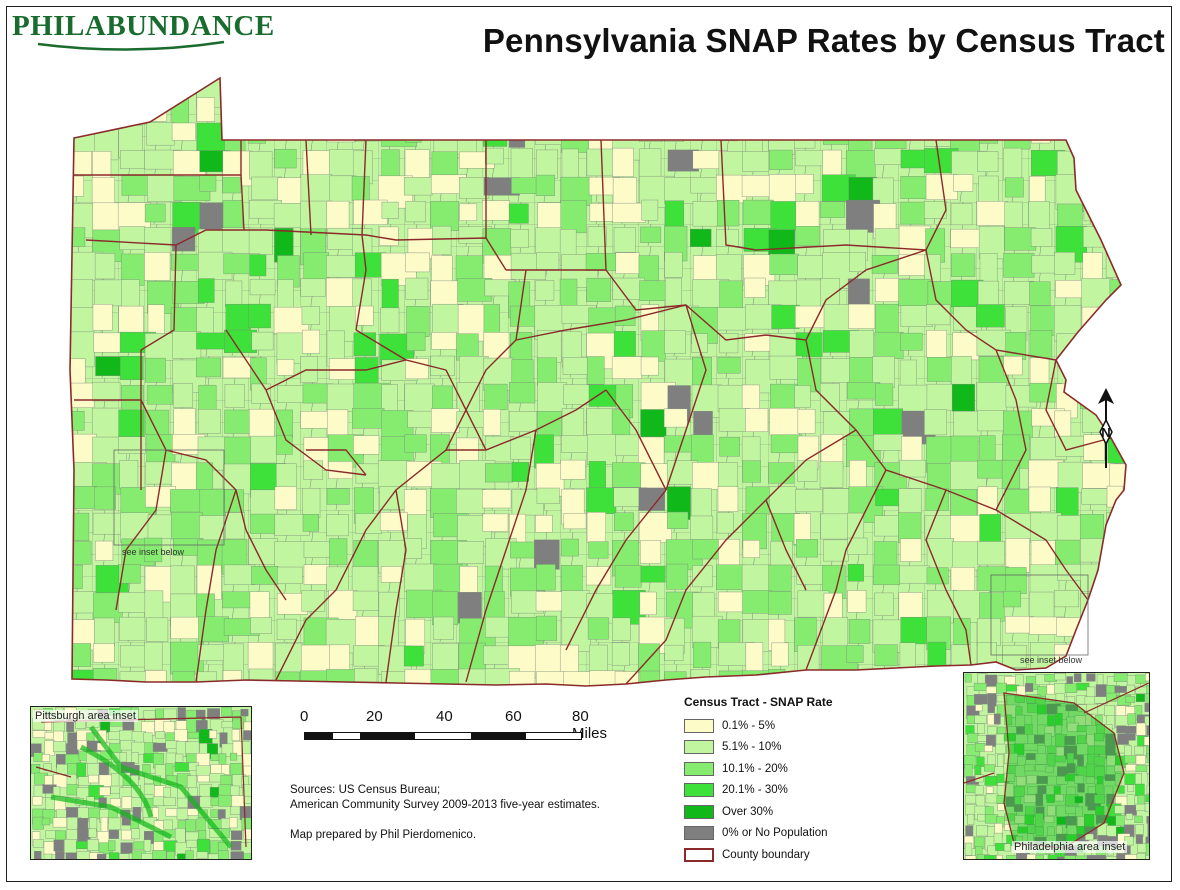 The image size is (1180, 890). I want to click on philadelphia-inset-note: see inset below, so click(1051, 660).